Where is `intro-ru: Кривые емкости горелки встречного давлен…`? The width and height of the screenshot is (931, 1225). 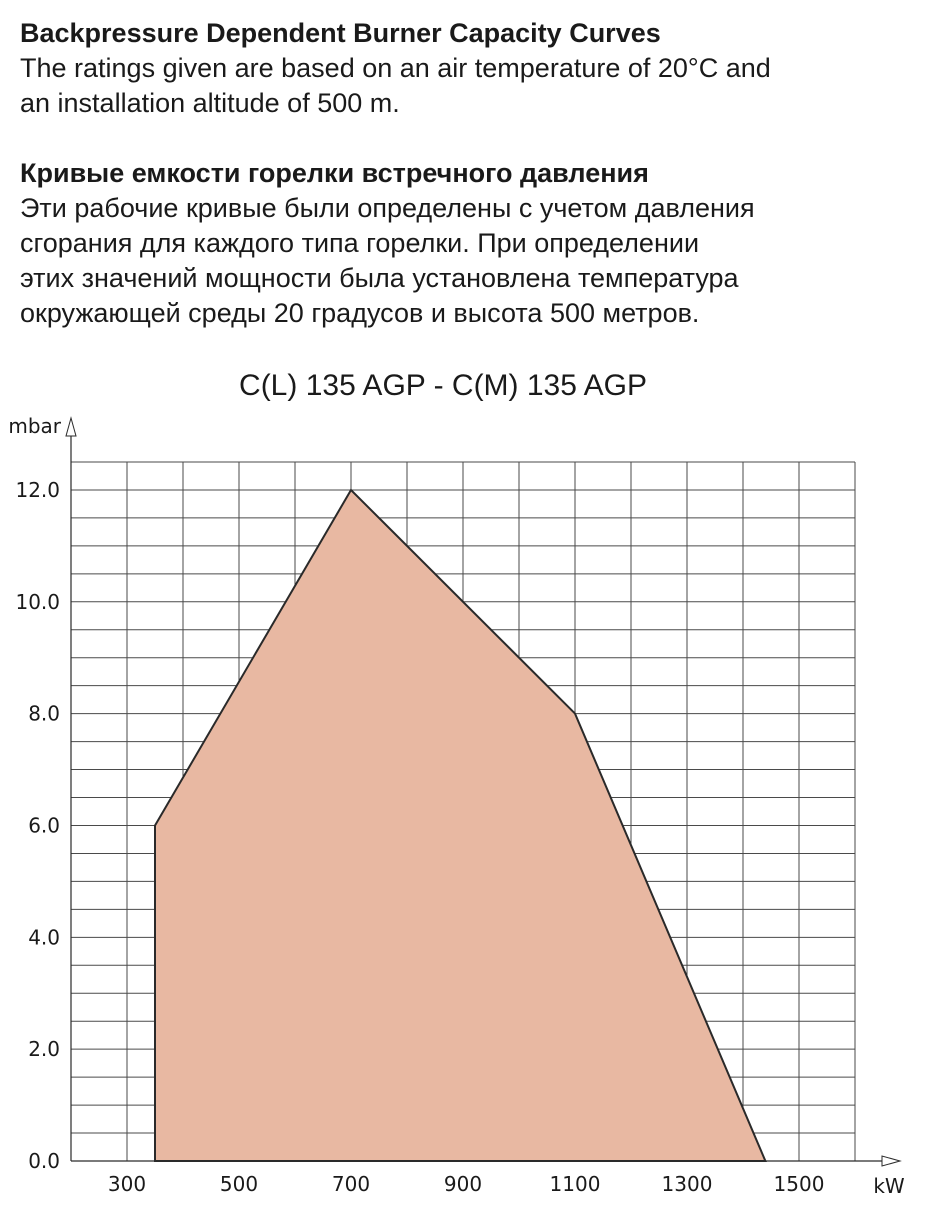 intro-ru: Кривые емкости горелки встречного давлен… is located at coordinates (467, 243).